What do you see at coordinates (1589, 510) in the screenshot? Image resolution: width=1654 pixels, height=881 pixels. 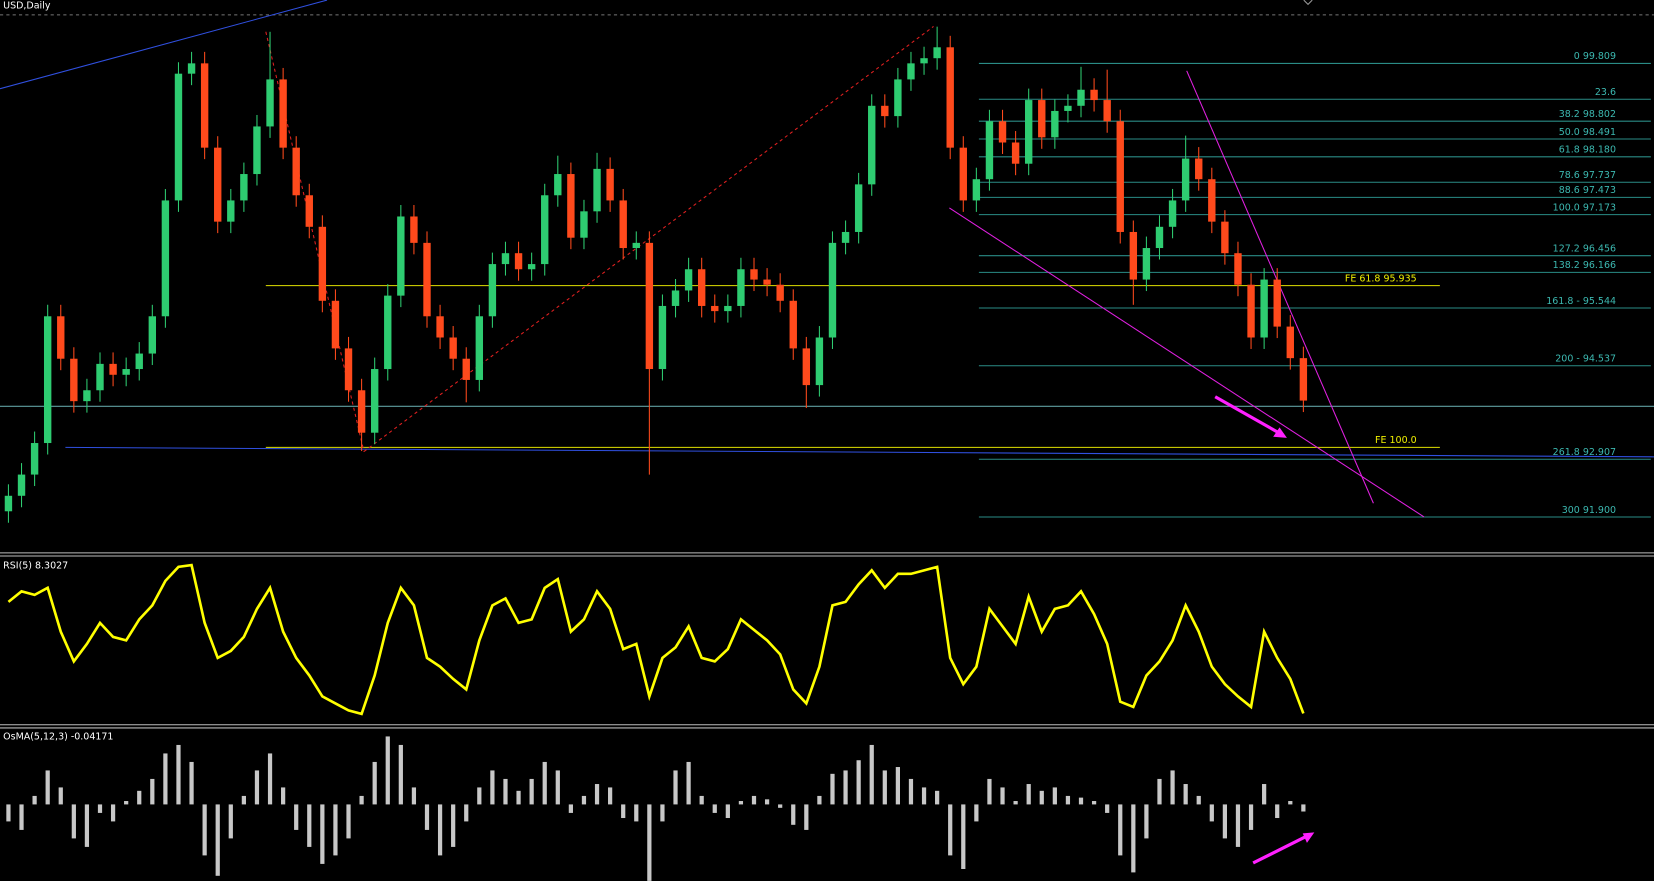 I see `fibo-level-label: 300 91.900` at bounding box center [1589, 510].